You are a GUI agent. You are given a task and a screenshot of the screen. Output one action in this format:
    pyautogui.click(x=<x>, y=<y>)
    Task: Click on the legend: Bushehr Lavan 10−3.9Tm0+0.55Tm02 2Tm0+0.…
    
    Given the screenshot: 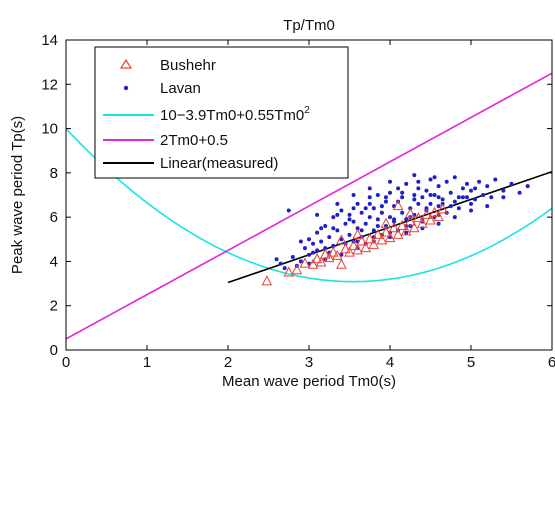 What is the action you would take?
    pyautogui.click(x=221, y=112)
    